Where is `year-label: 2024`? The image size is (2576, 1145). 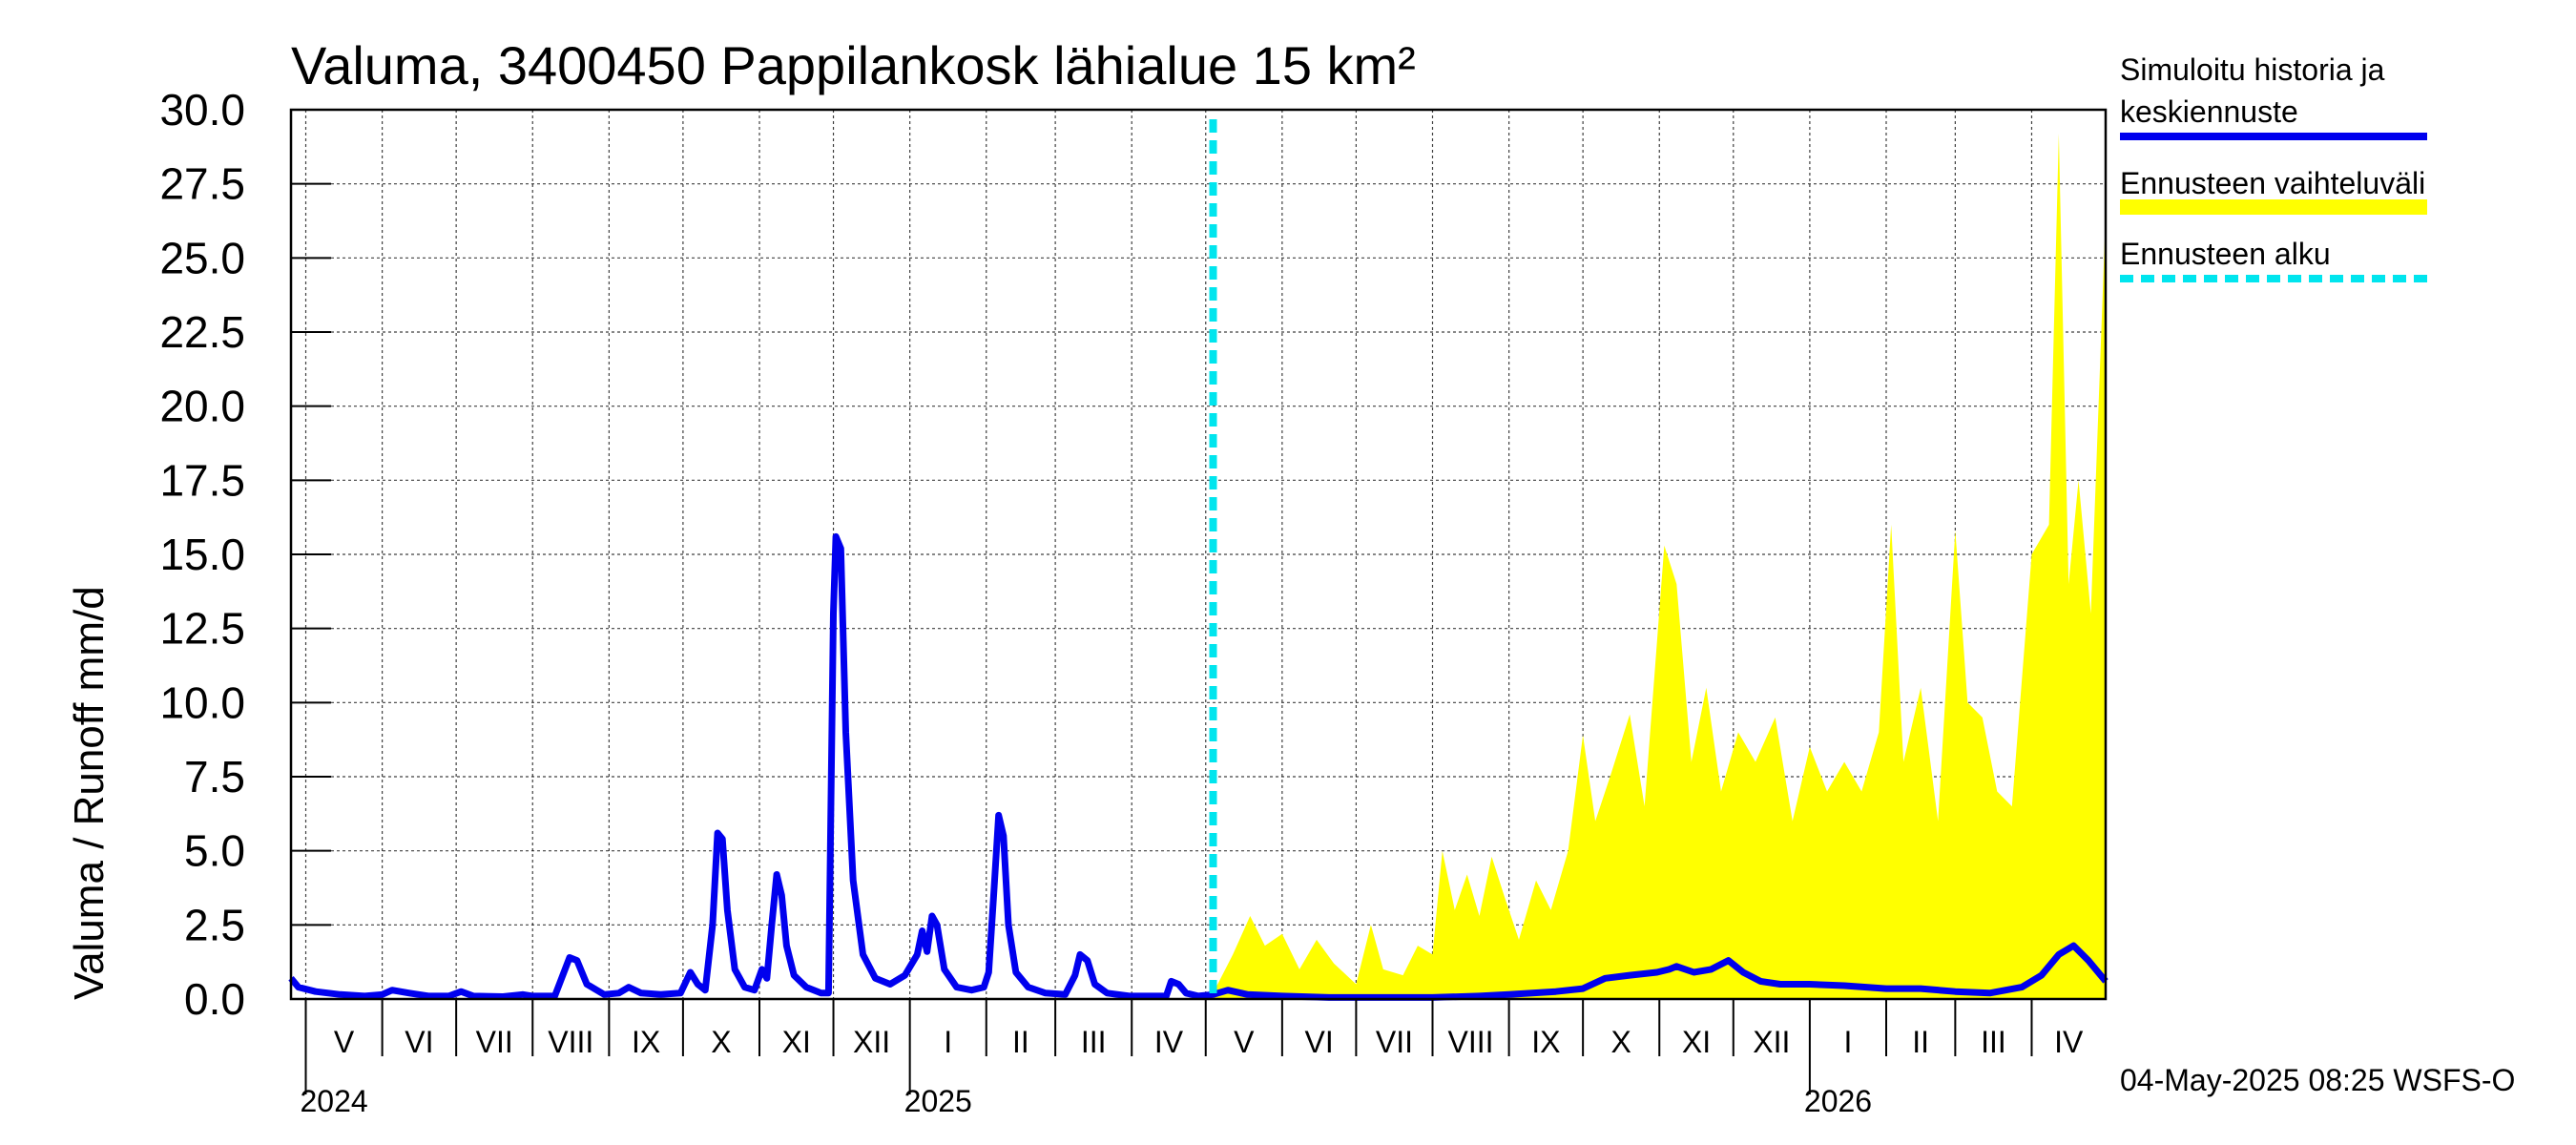
year-label: 2024 is located at coordinates (334, 1101).